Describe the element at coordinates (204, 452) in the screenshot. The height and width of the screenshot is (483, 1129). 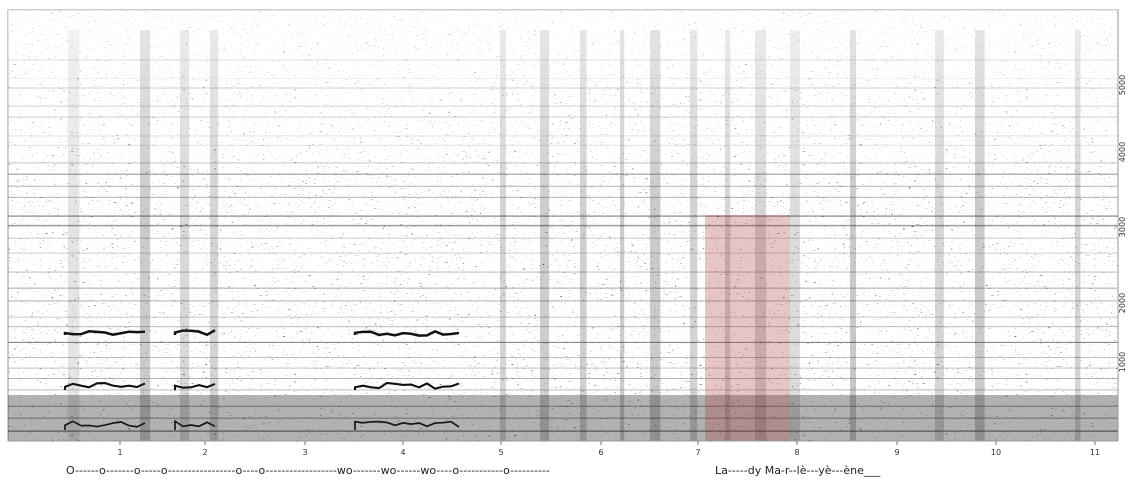
I see `x-tick-label: 2` at that location.